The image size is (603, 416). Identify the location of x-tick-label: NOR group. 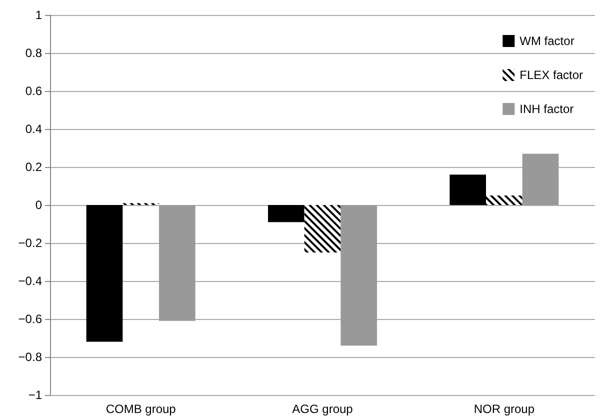
(504, 409).